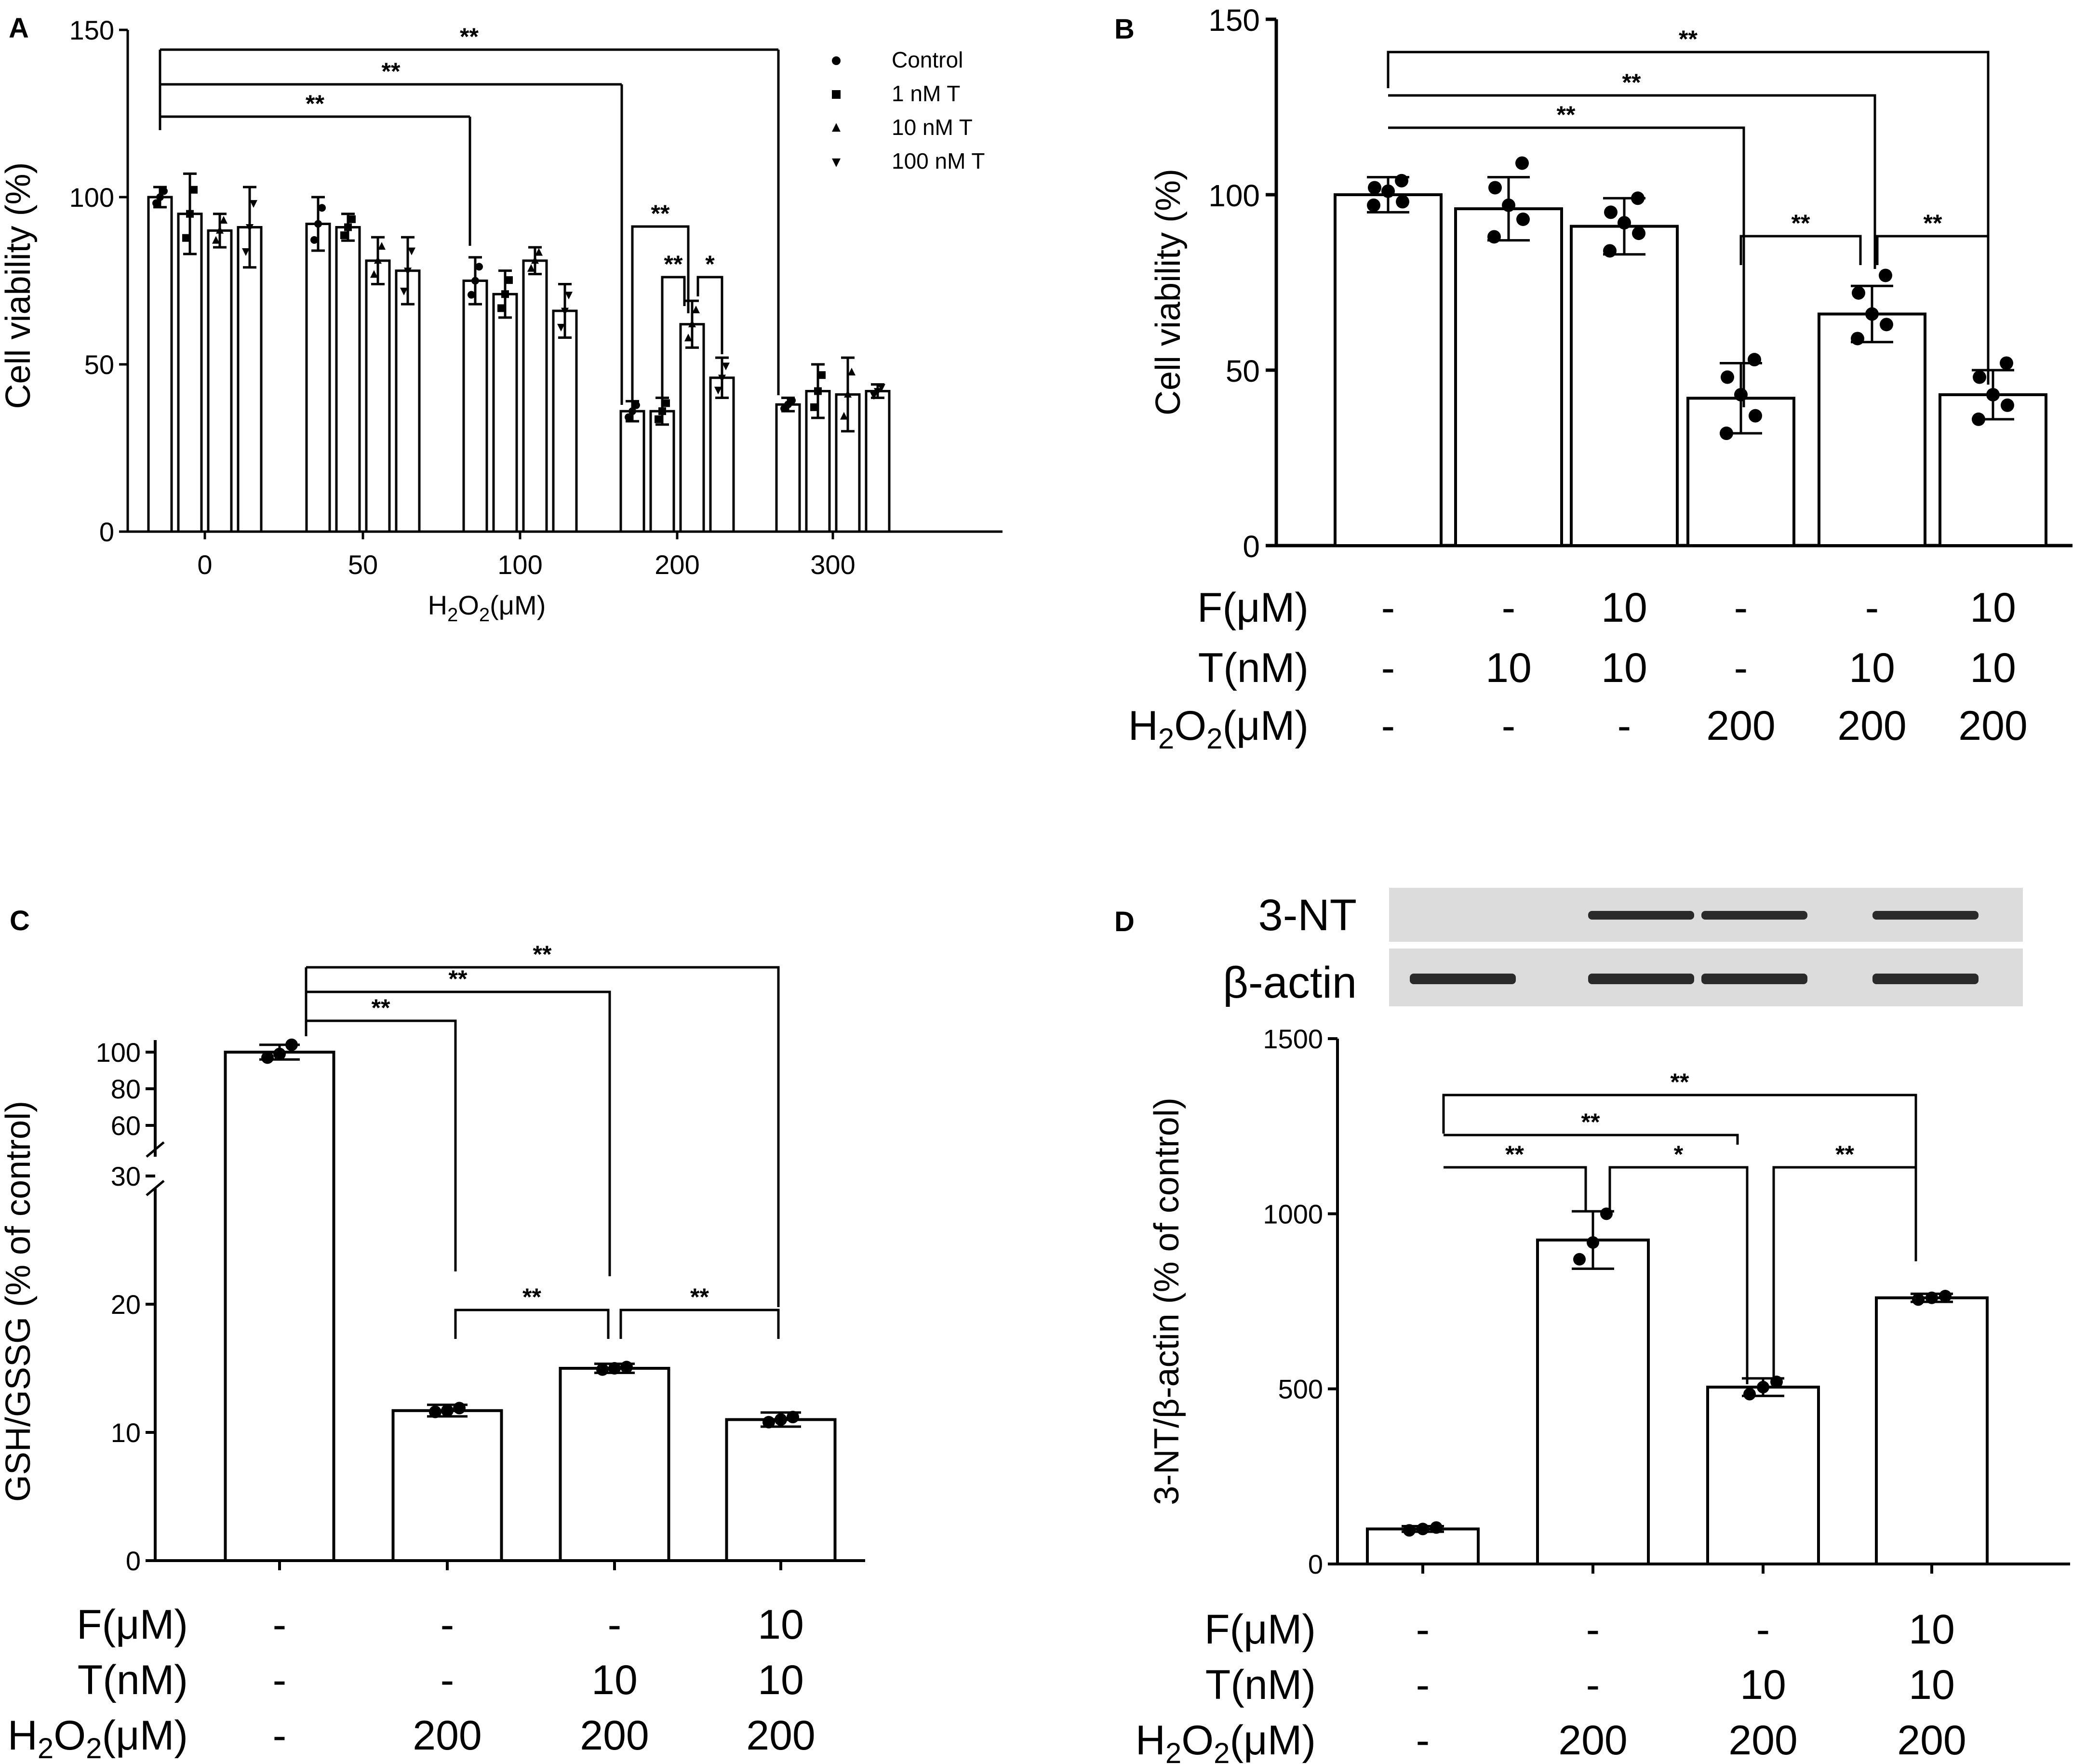  I want to click on legend-label: 100 nM T, so click(938, 161).